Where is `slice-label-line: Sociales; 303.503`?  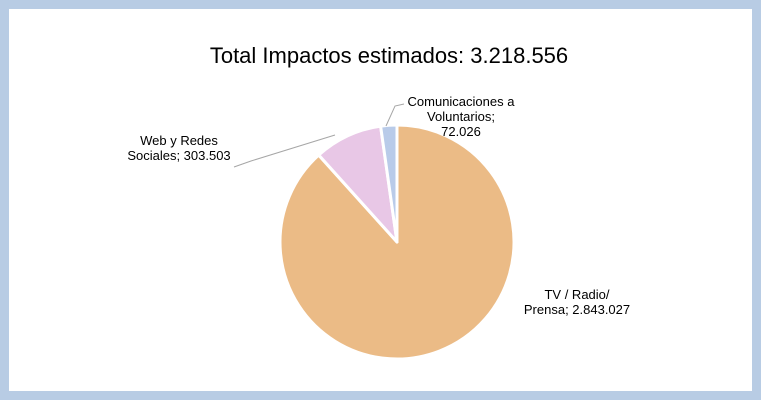
slice-label-line: Sociales; 303.503 is located at coordinates (178, 155).